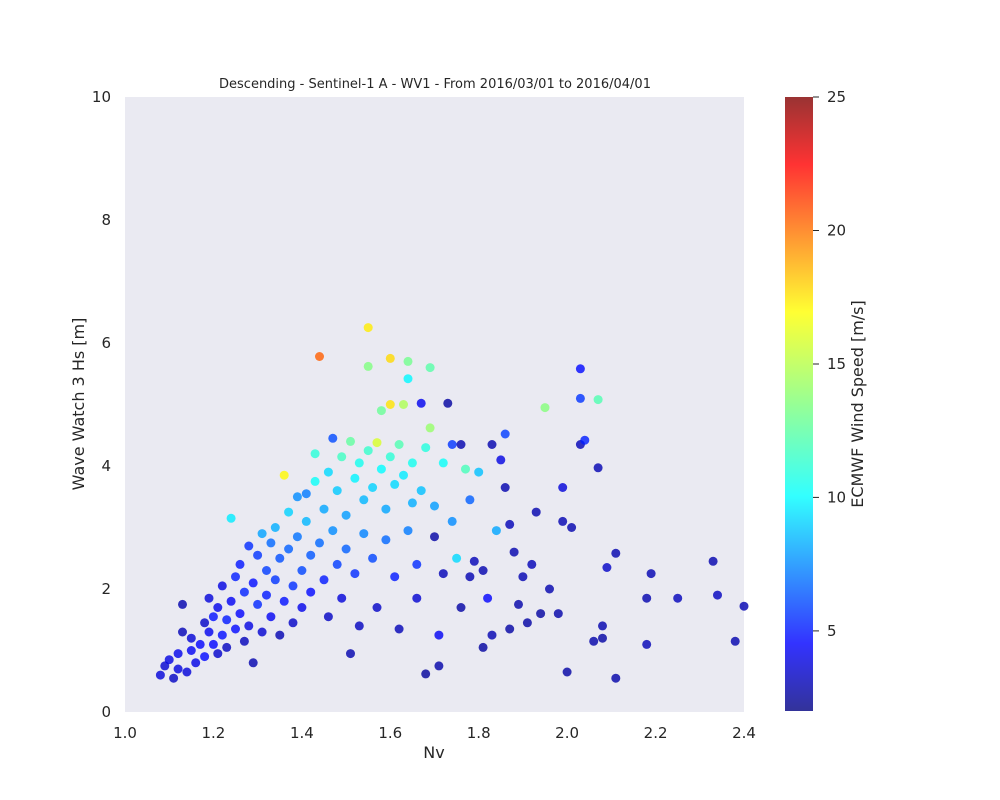 This screenshot has height=800, width=1000. What do you see at coordinates (106, 343) in the screenshot?
I see `y-tick-label: 6` at bounding box center [106, 343].